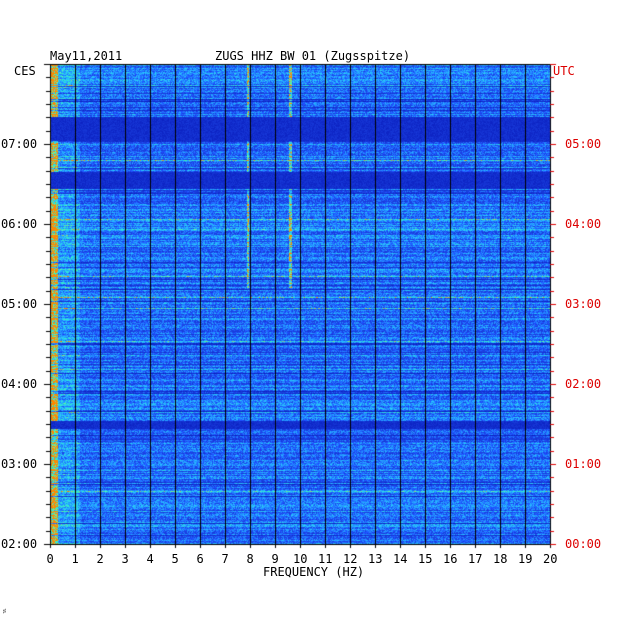  Describe the element at coordinates (25, 71) in the screenshot. I see `left-timezone-label: CES` at that location.